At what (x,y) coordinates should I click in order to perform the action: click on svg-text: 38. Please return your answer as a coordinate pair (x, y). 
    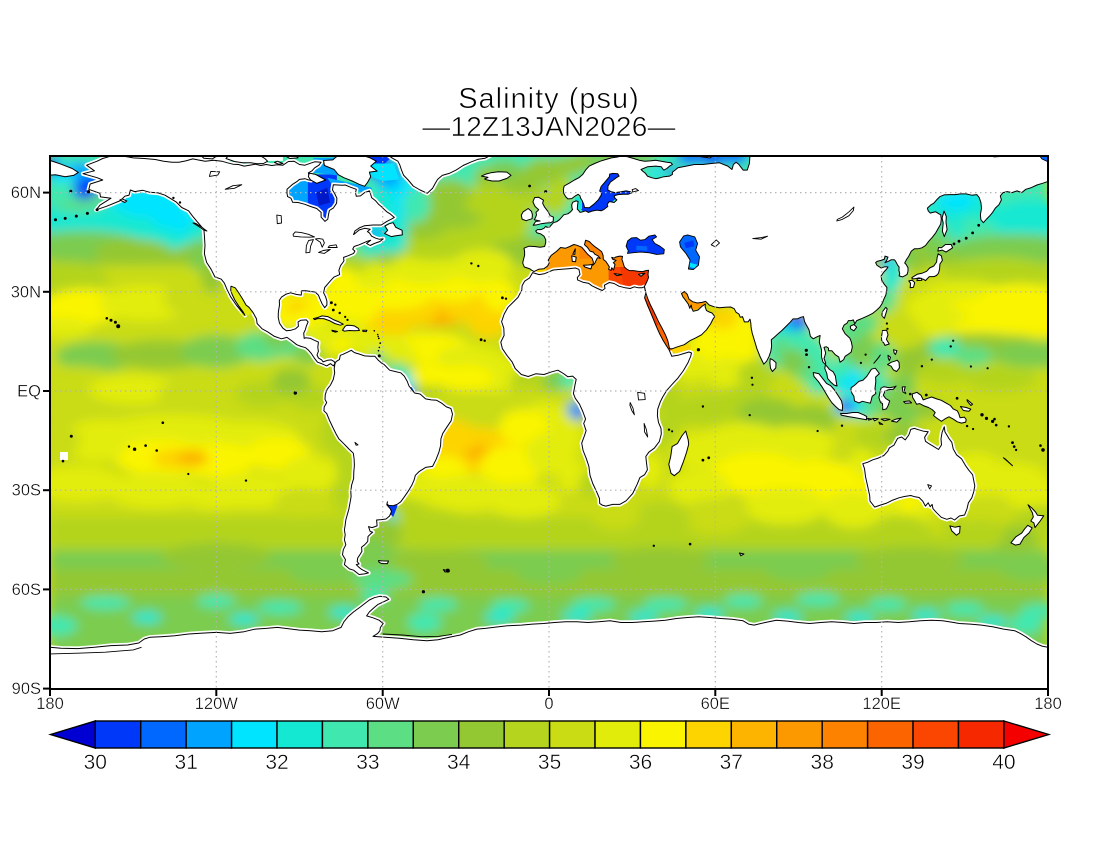
    Looking at the image, I should click on (822, 762).